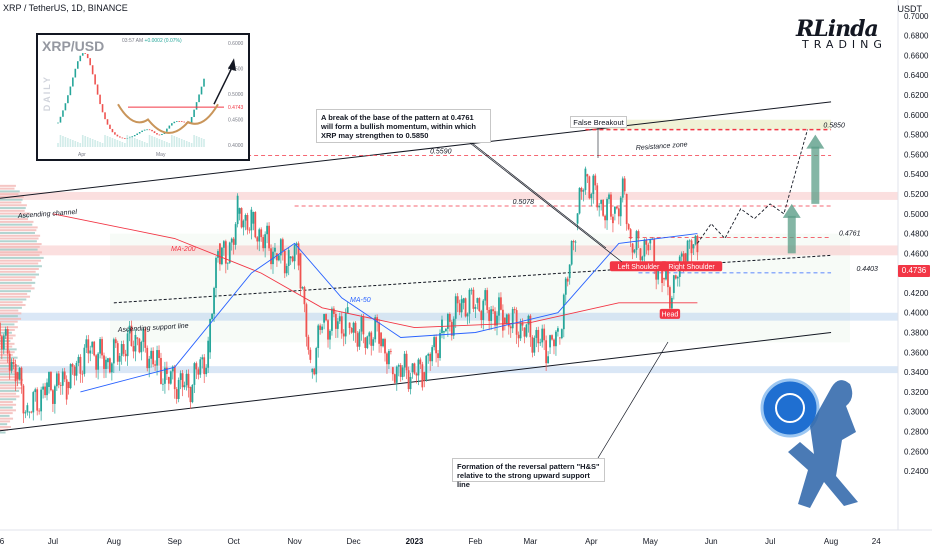 This screenshot has height=550, width=932. What do you see at coordinates (876, 541) in the screenshot?
I see `time-tick-label: 24` at bounding box center [876, 541].